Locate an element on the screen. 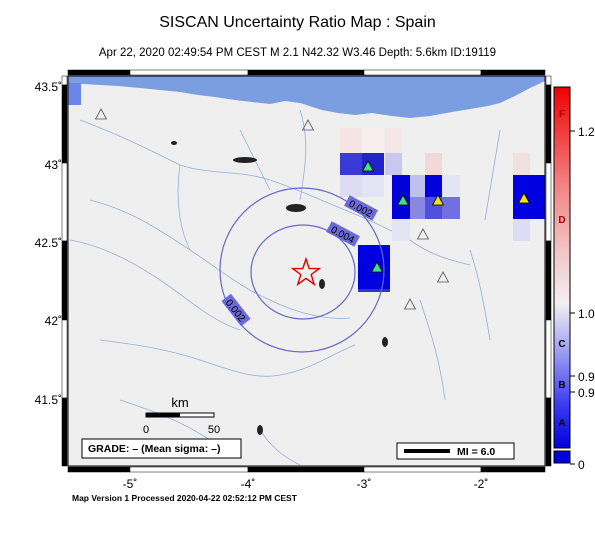 This screenshot has width=595, height=538. epicenter-star-icon is located at coordinates (306, 271).